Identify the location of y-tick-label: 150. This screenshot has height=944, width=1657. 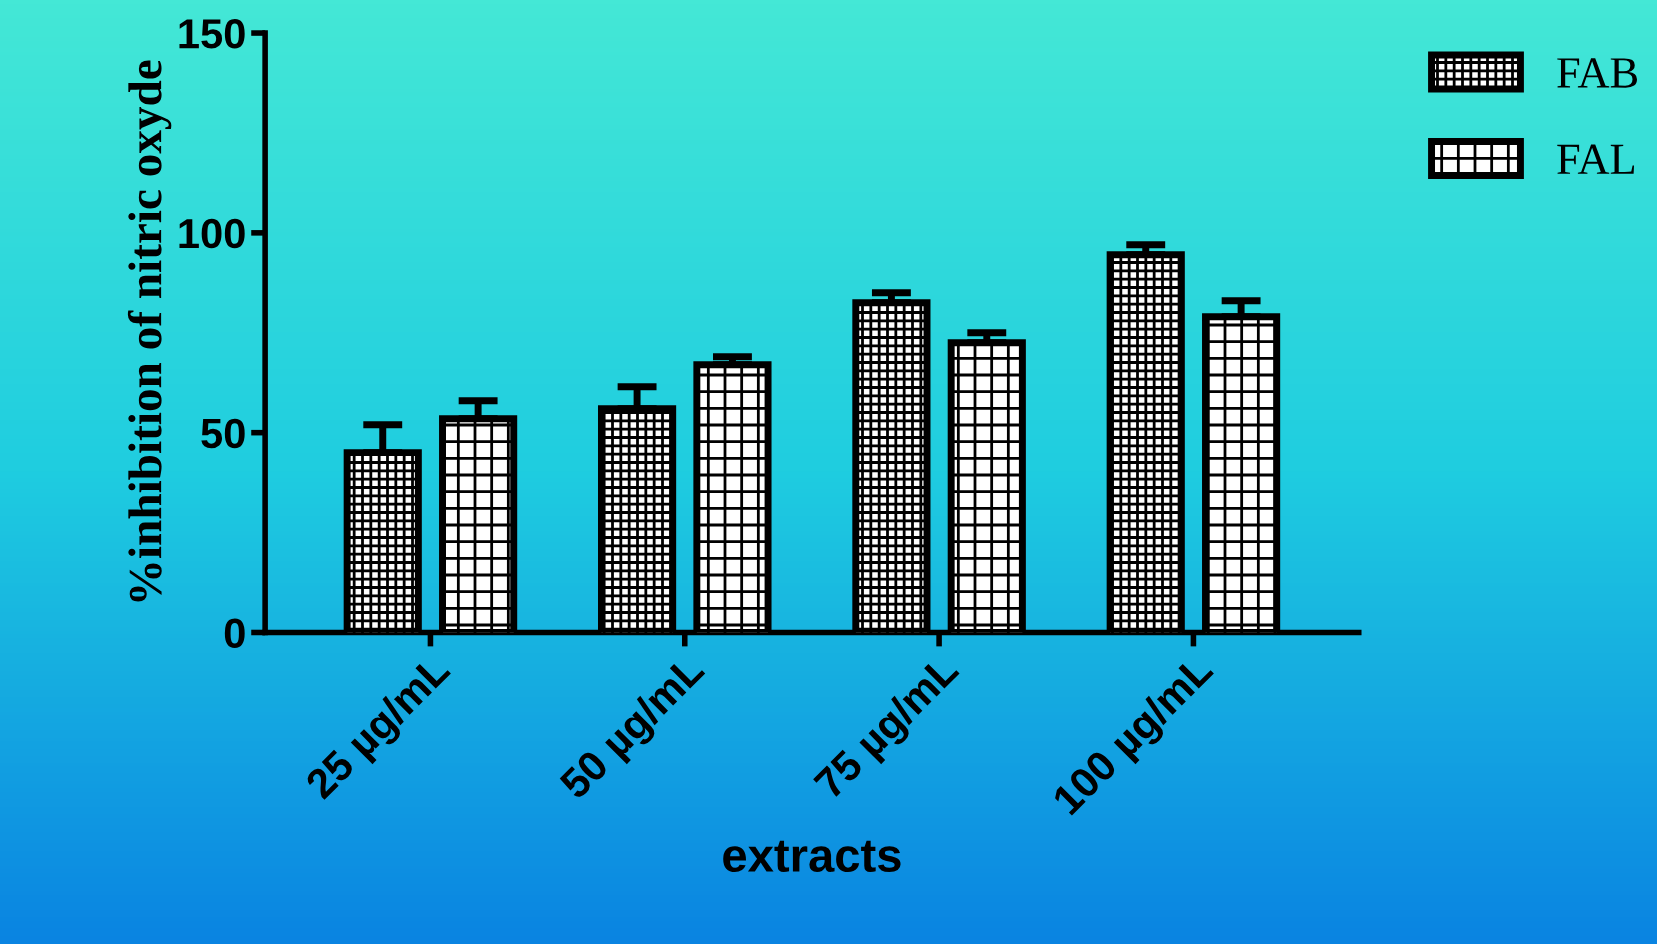
(212, 34).